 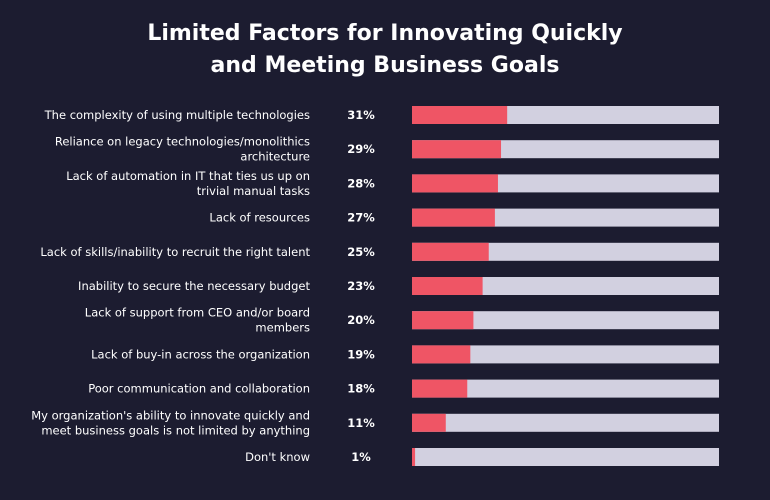 I want to click on value-label: 11%, so click(x=361, y=423).